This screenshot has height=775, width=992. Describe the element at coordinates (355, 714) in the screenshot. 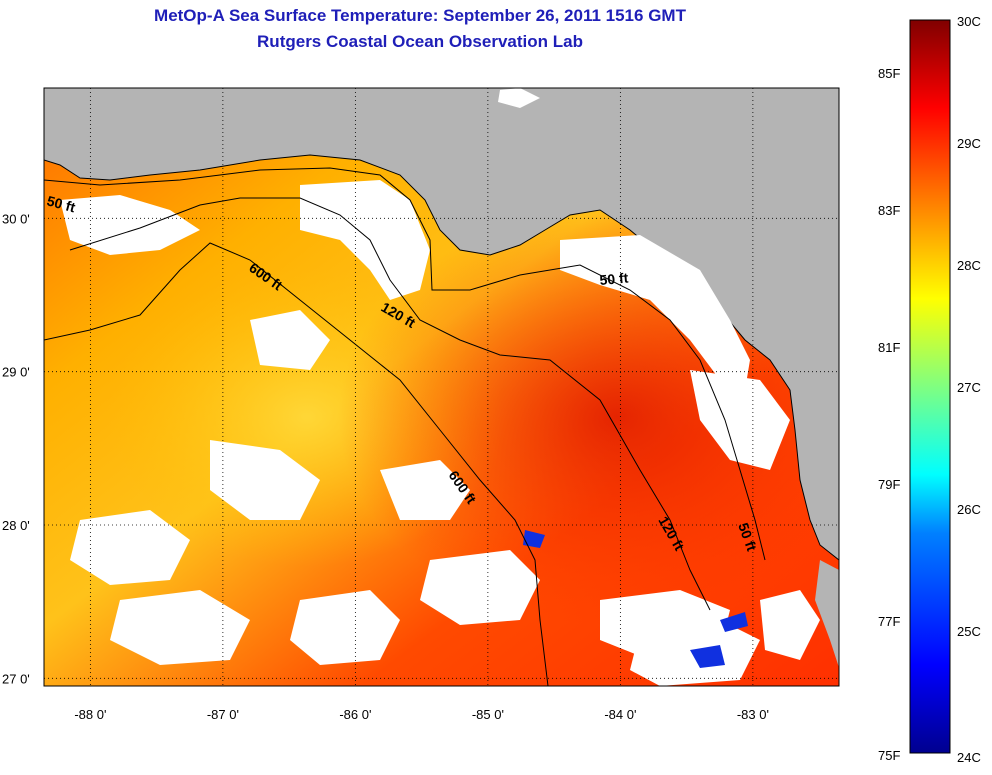

I see `longitude-tick-label: -86 0'` at that location.